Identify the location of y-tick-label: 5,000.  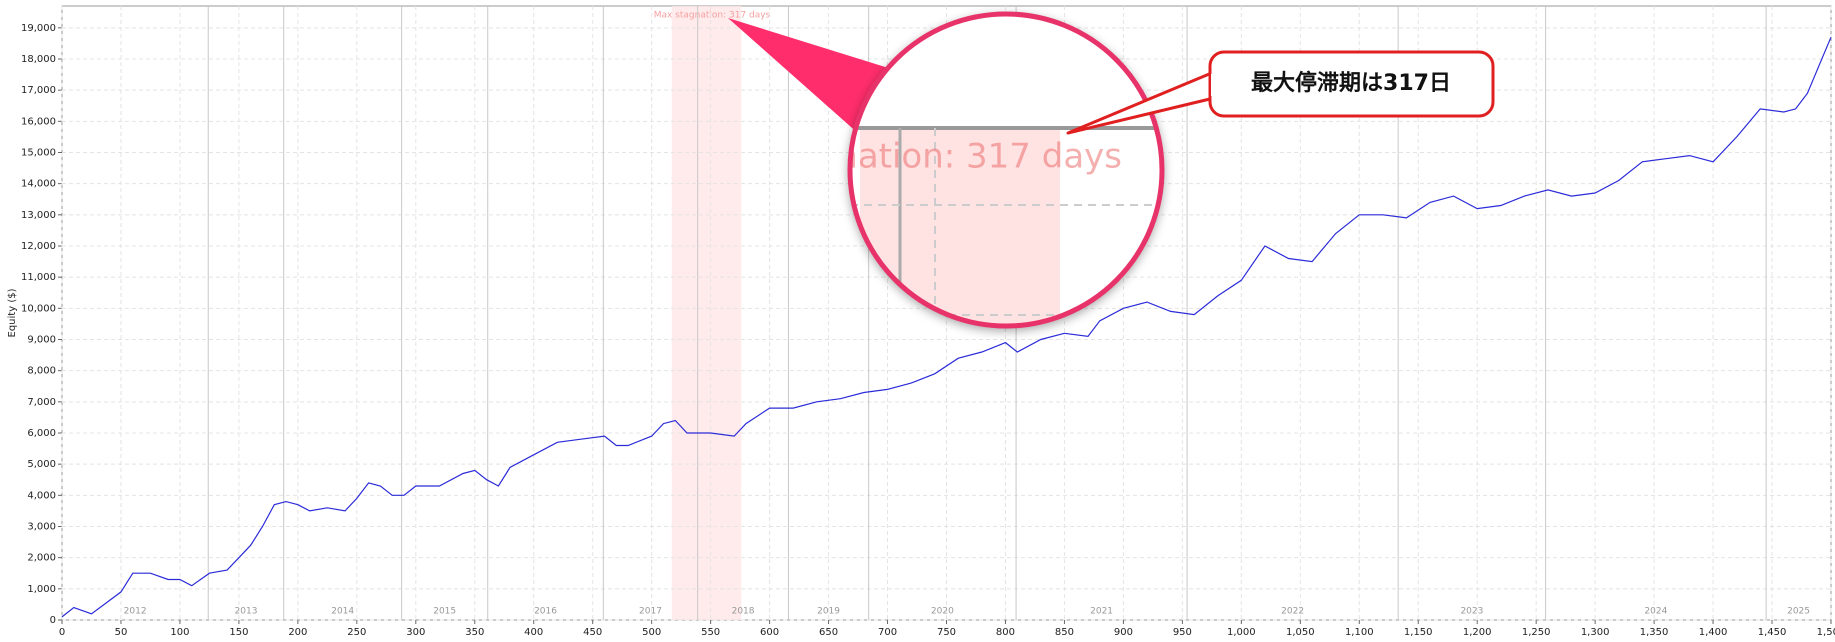
(41, 464).